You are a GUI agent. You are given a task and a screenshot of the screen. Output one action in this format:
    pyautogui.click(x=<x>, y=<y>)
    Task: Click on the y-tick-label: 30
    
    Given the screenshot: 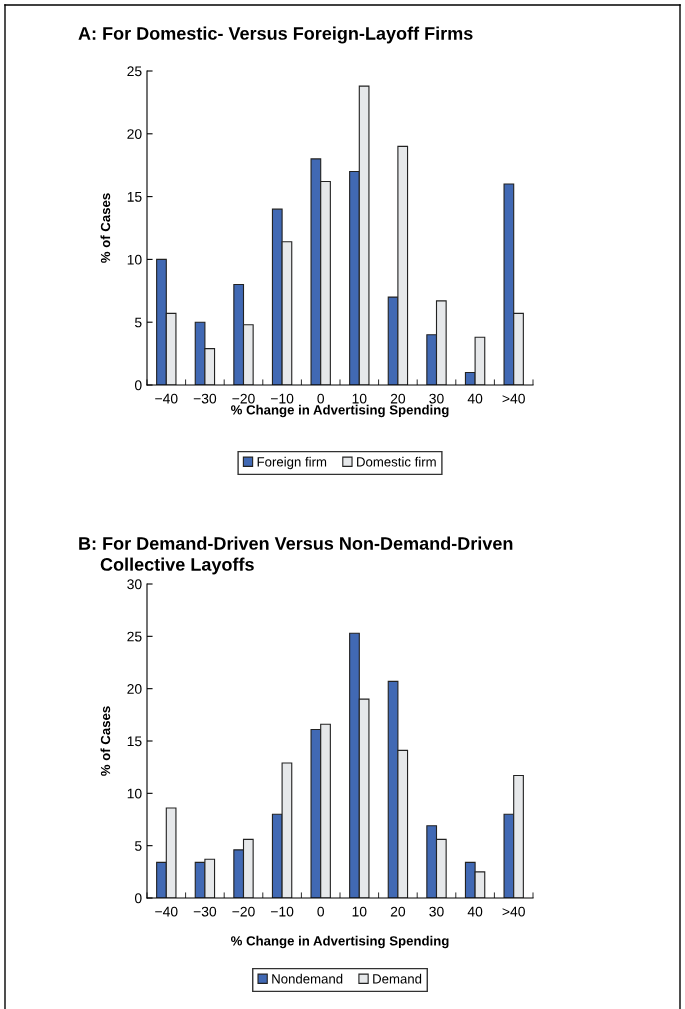 What is the action you would take?
    pyautogui.click(x=134, y=584)
    